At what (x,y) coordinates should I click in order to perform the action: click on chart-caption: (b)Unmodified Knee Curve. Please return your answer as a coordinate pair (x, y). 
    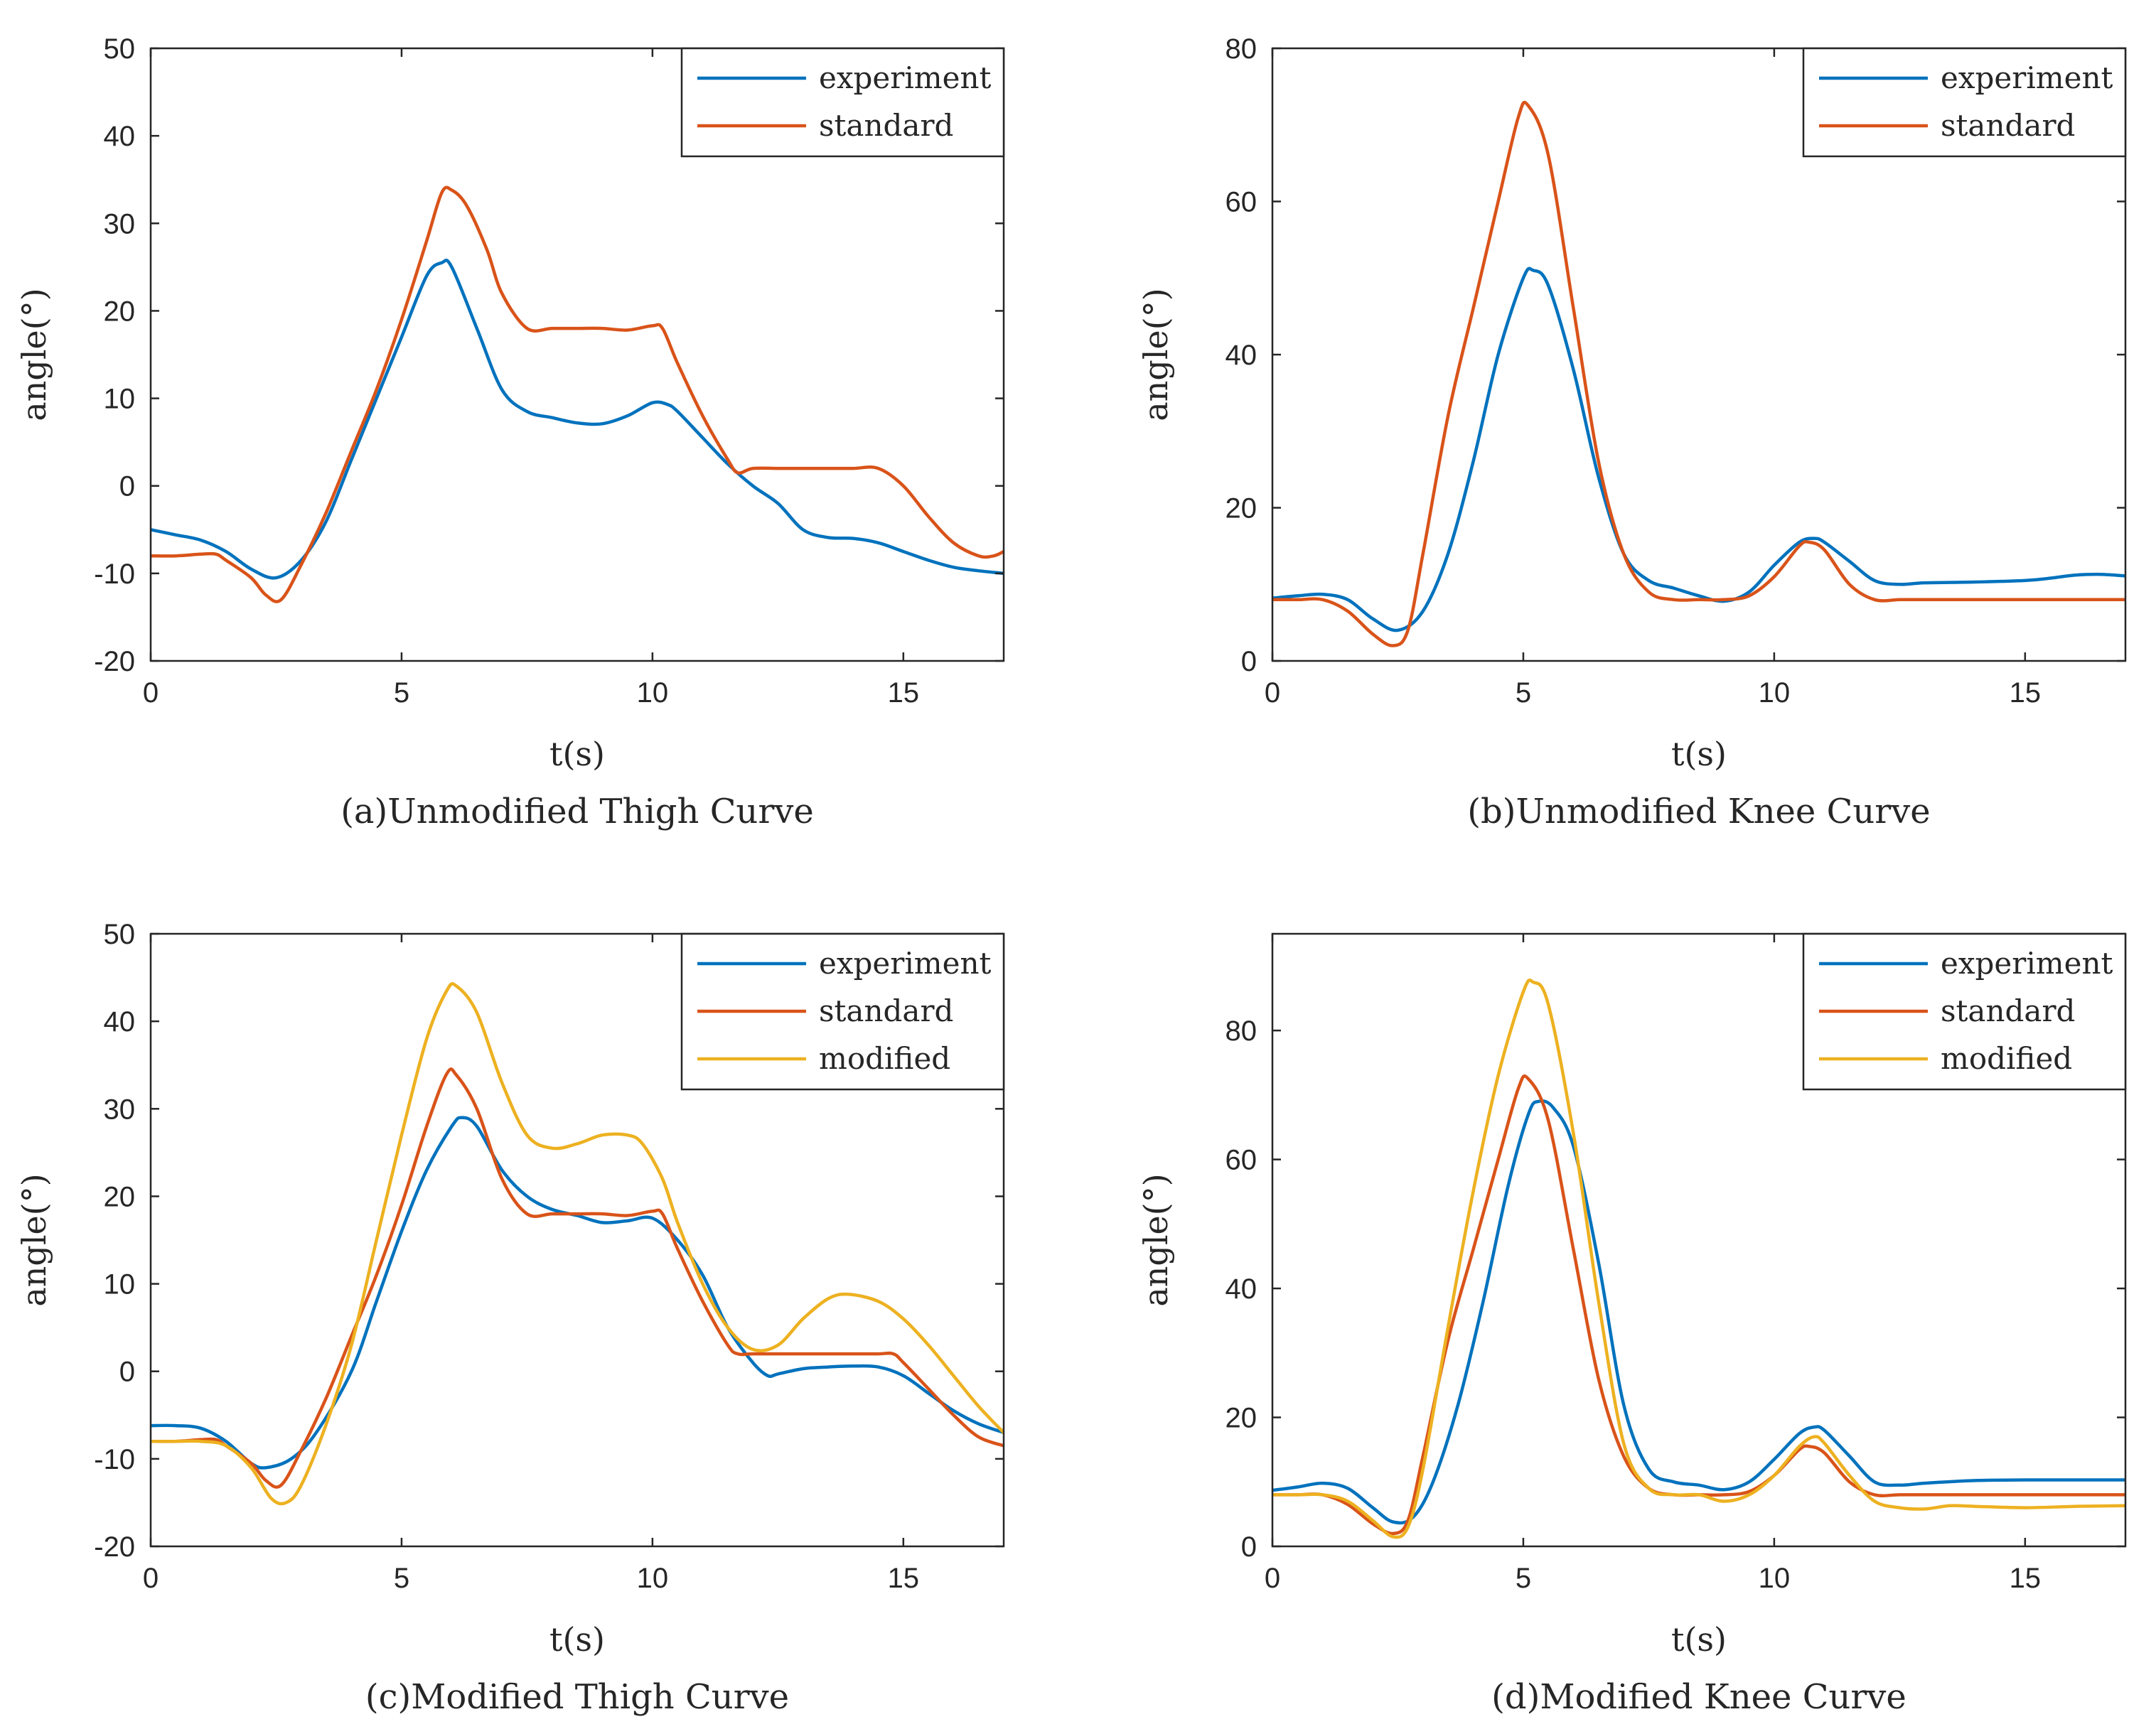
    Looking at the image, I should click on (1698, 811).